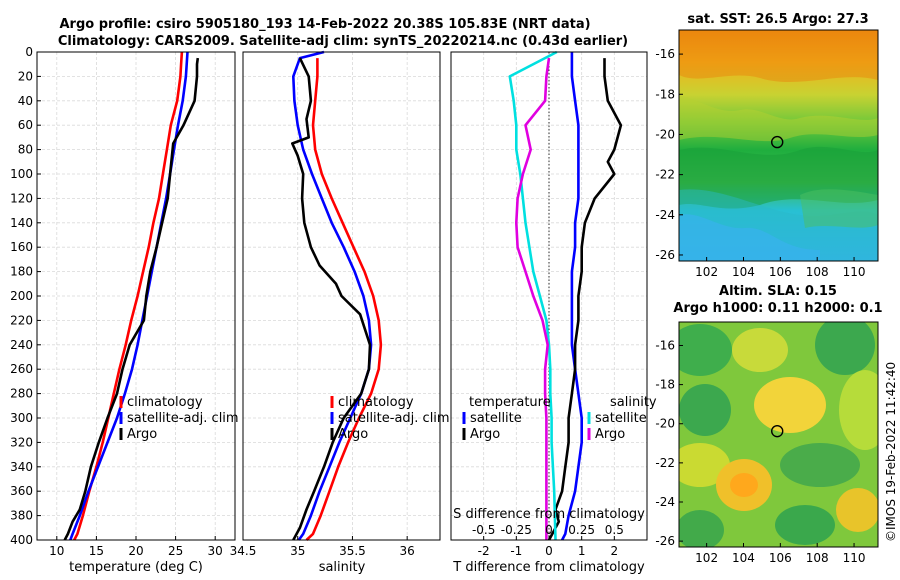 The width and height of the screenshot is (900, 580). I want to click on series-line-t-satellite, so click(572, 296).